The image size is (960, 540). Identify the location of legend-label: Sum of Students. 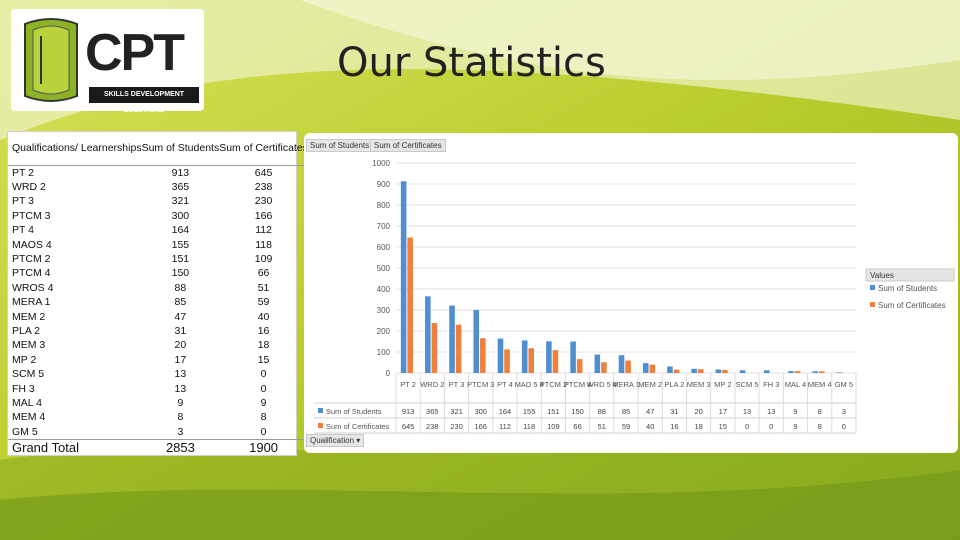
(907, 288).